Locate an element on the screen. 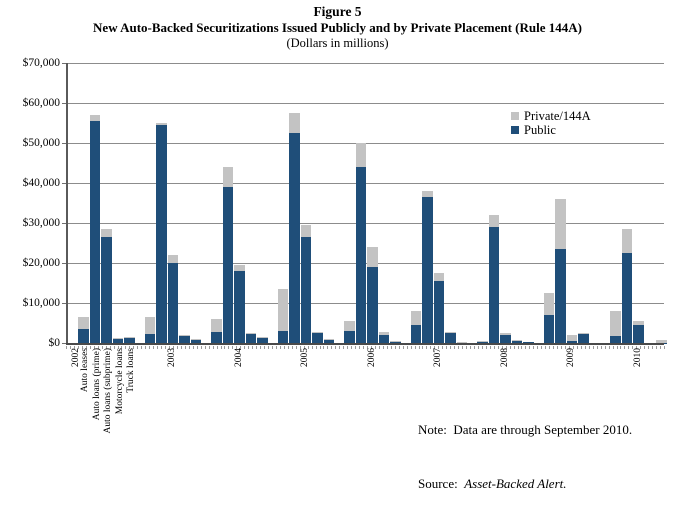  y-axis-label: $50,000 is located at coordinates (32, 143).